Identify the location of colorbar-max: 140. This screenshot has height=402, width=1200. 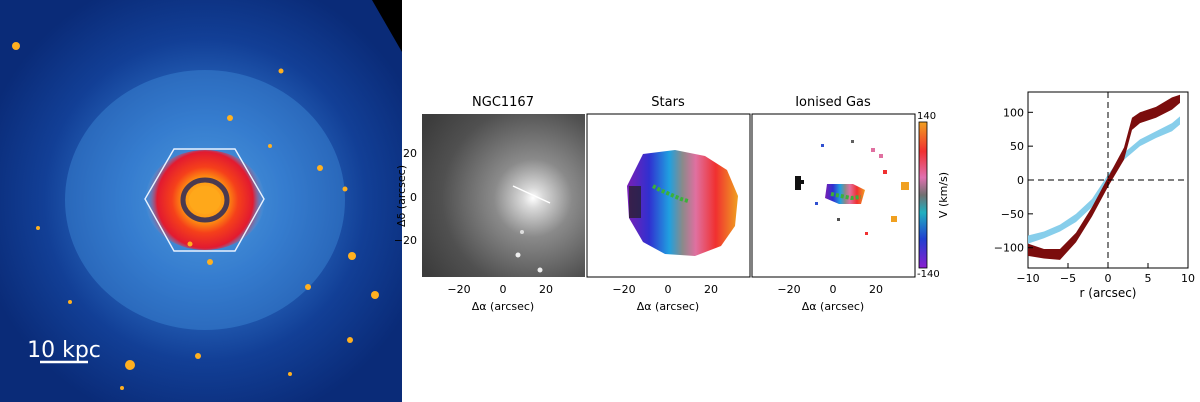
(926, 116).